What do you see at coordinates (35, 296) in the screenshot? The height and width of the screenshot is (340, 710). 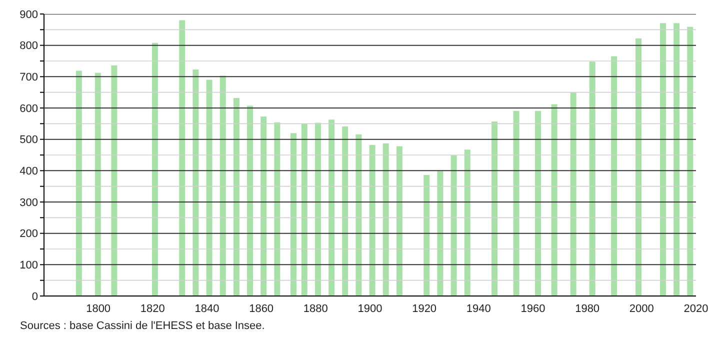 I see `y-tick-label: 0` at bounding box center [35, 296].